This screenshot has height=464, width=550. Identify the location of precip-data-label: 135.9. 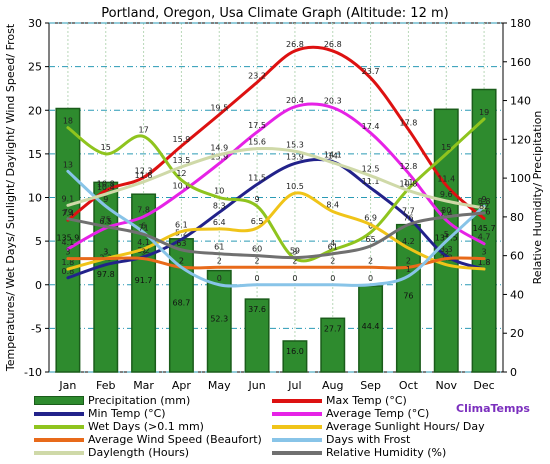
(67, 237).